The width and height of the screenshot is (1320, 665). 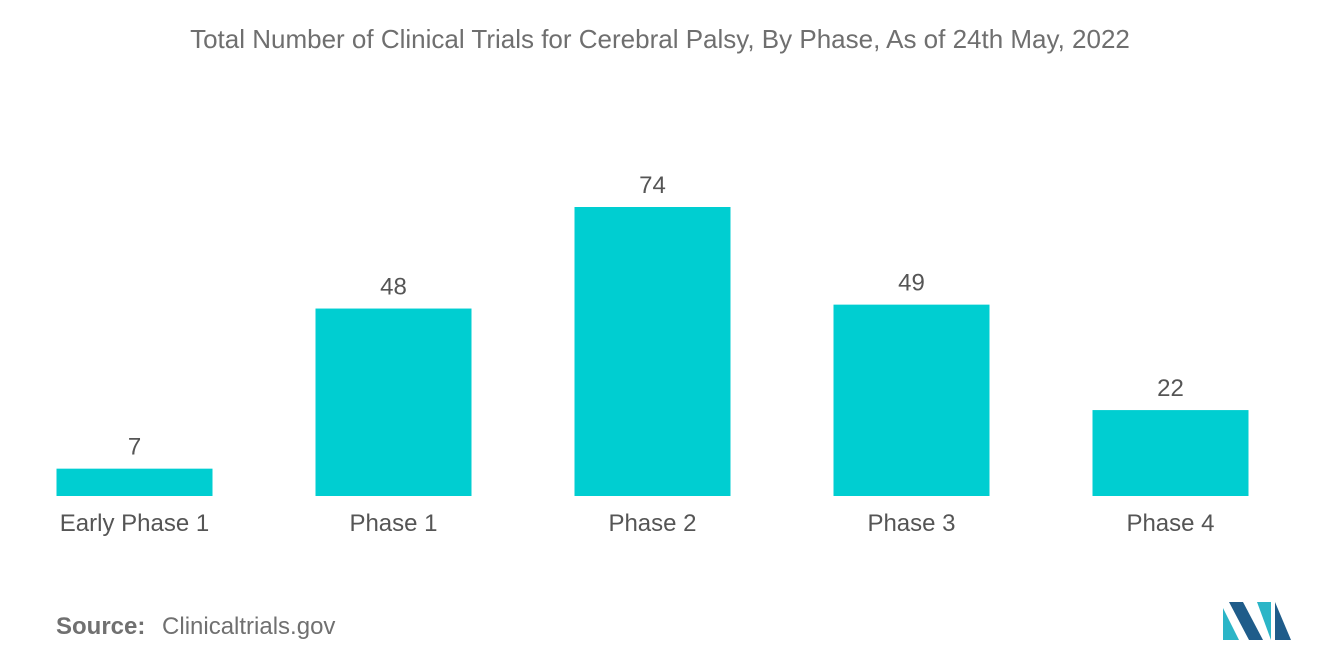 What do you see at coordinates (134, 447) in the screenshot?
I see `data-label-early-phase-1: 7` at bounding box center [134, 447].